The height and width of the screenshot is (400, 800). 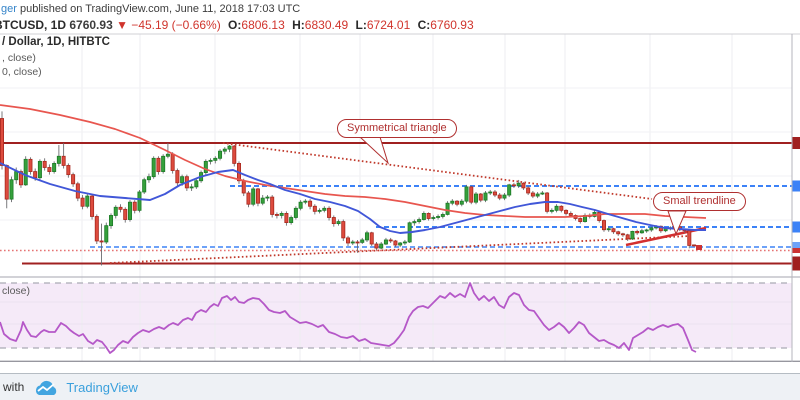 What do you see at coordinates (397, 128) in the screenshot?
I see `symmetrical-triangle-annotation: Symmetrical triangle` at bounding box center [397, 128].